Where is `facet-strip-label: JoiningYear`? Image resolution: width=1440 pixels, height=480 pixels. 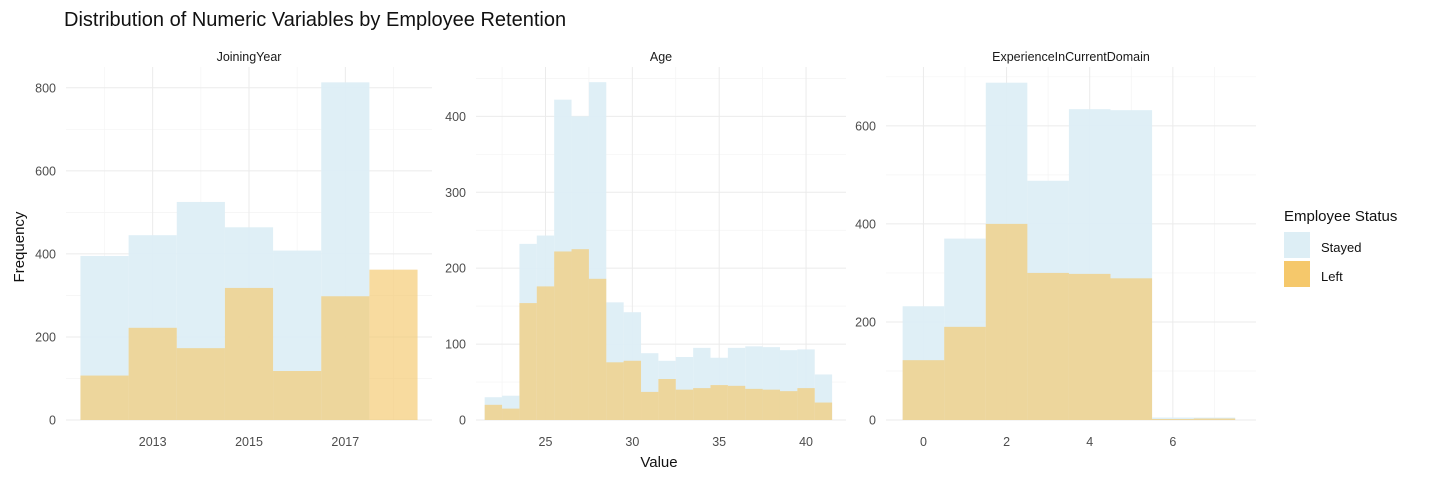
facet-strip-label: JoiningYear is located at coordinates (249, 57).